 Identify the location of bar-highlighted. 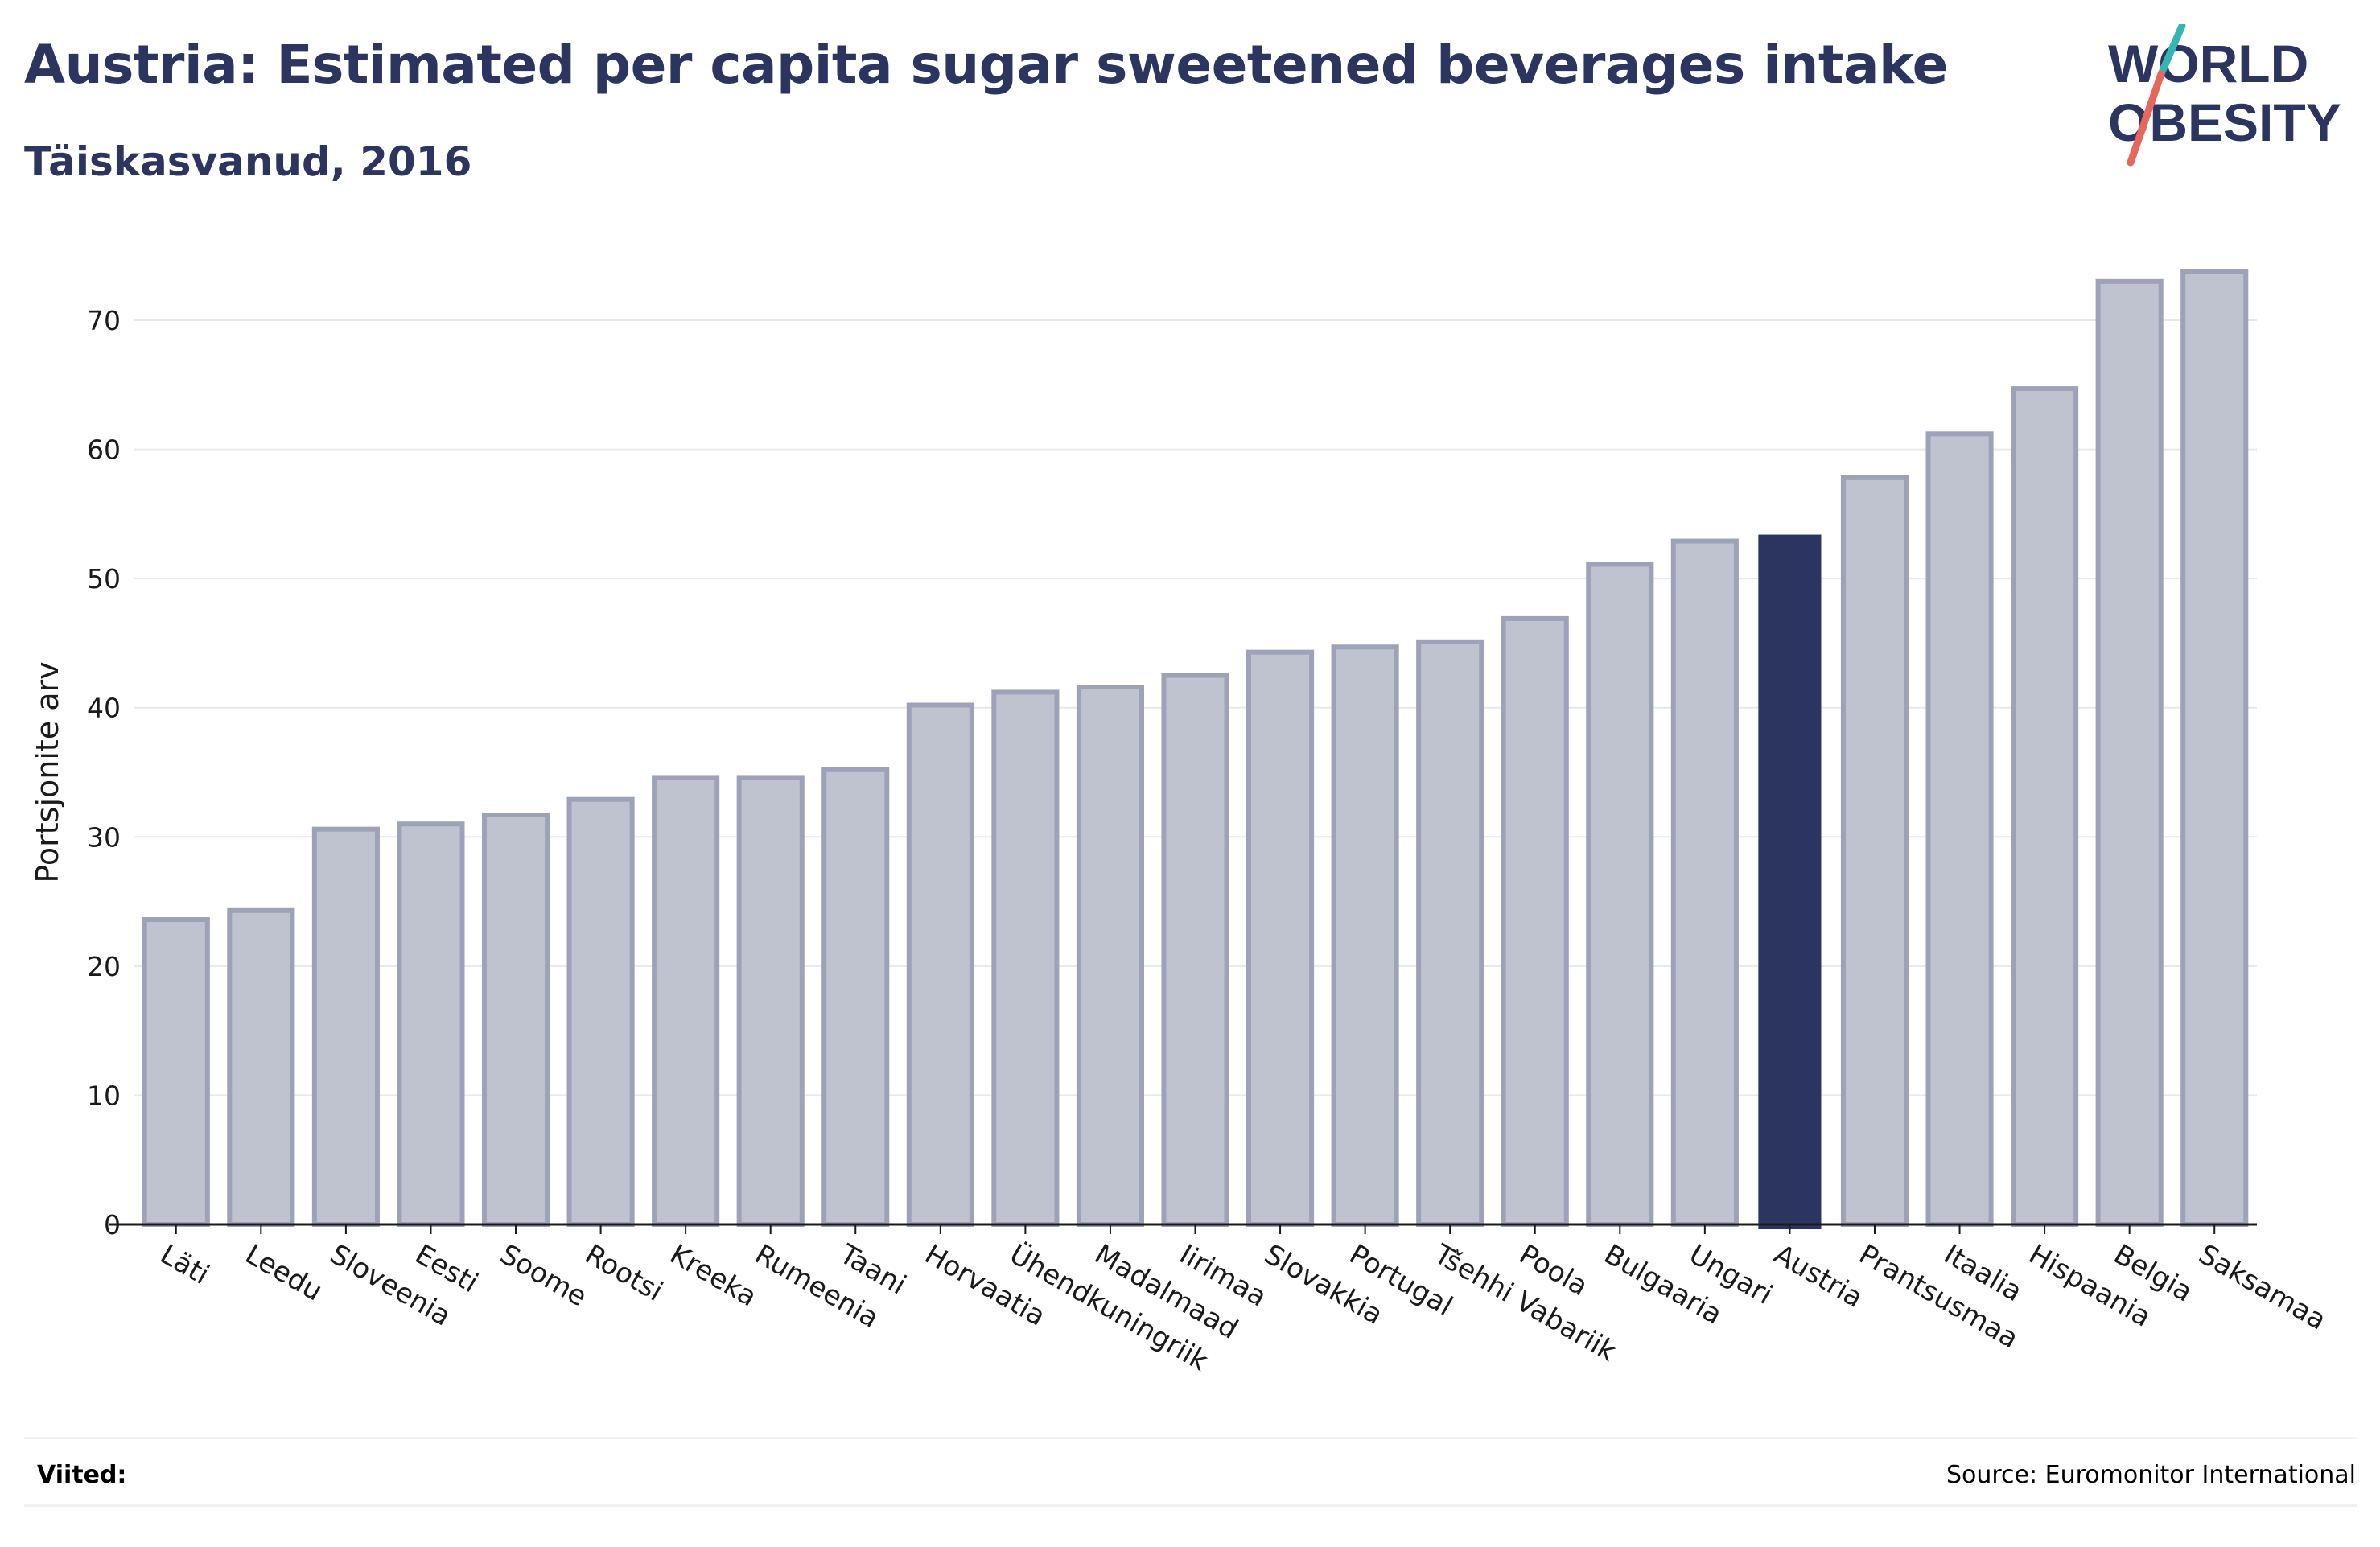
(1790, 881).